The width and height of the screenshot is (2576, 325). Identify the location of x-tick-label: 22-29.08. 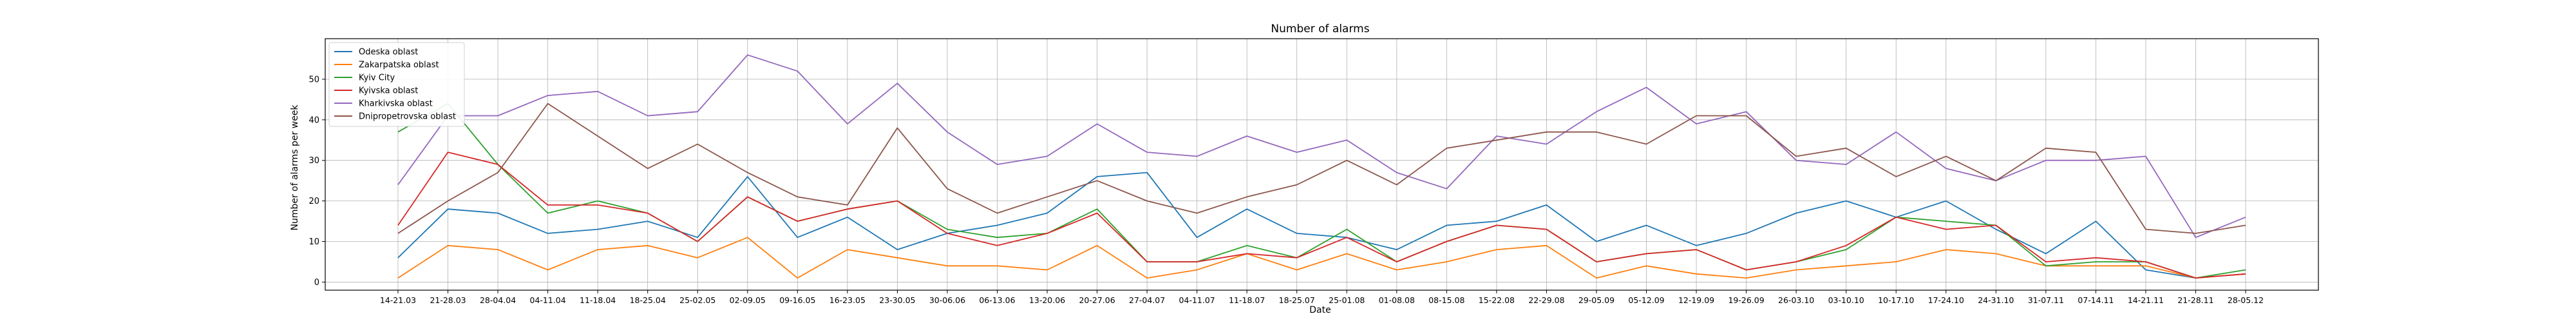
(1546, 300).